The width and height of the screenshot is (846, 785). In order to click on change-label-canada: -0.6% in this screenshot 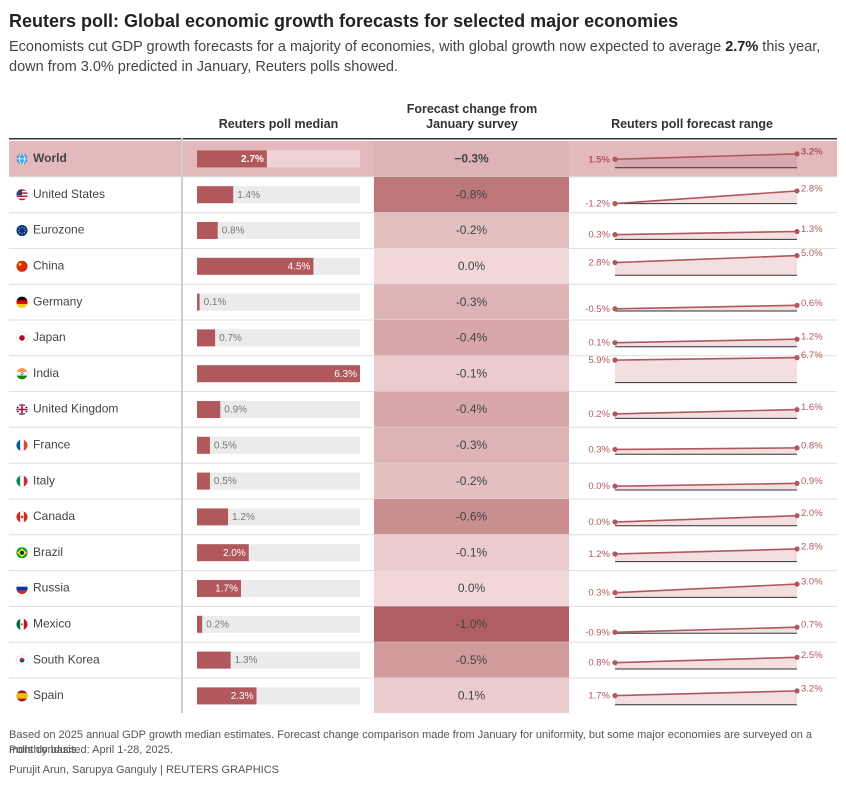, I will do `click(472, 517)`.